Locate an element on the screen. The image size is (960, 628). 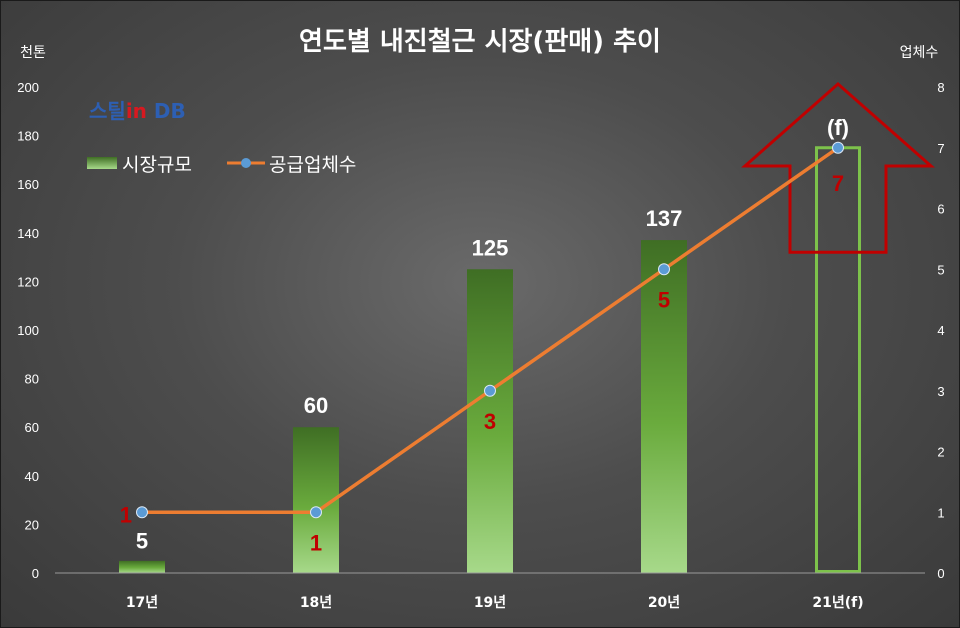
watermark-part-2: in is located at coordinates (136, 111).